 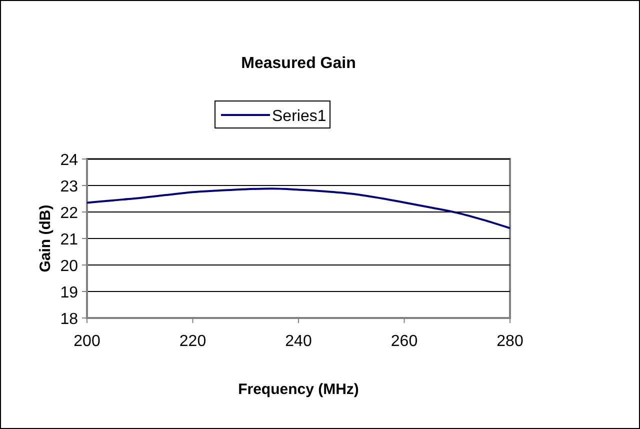 I want to click on x-tick-label: 200, so click(x=87, y=341).